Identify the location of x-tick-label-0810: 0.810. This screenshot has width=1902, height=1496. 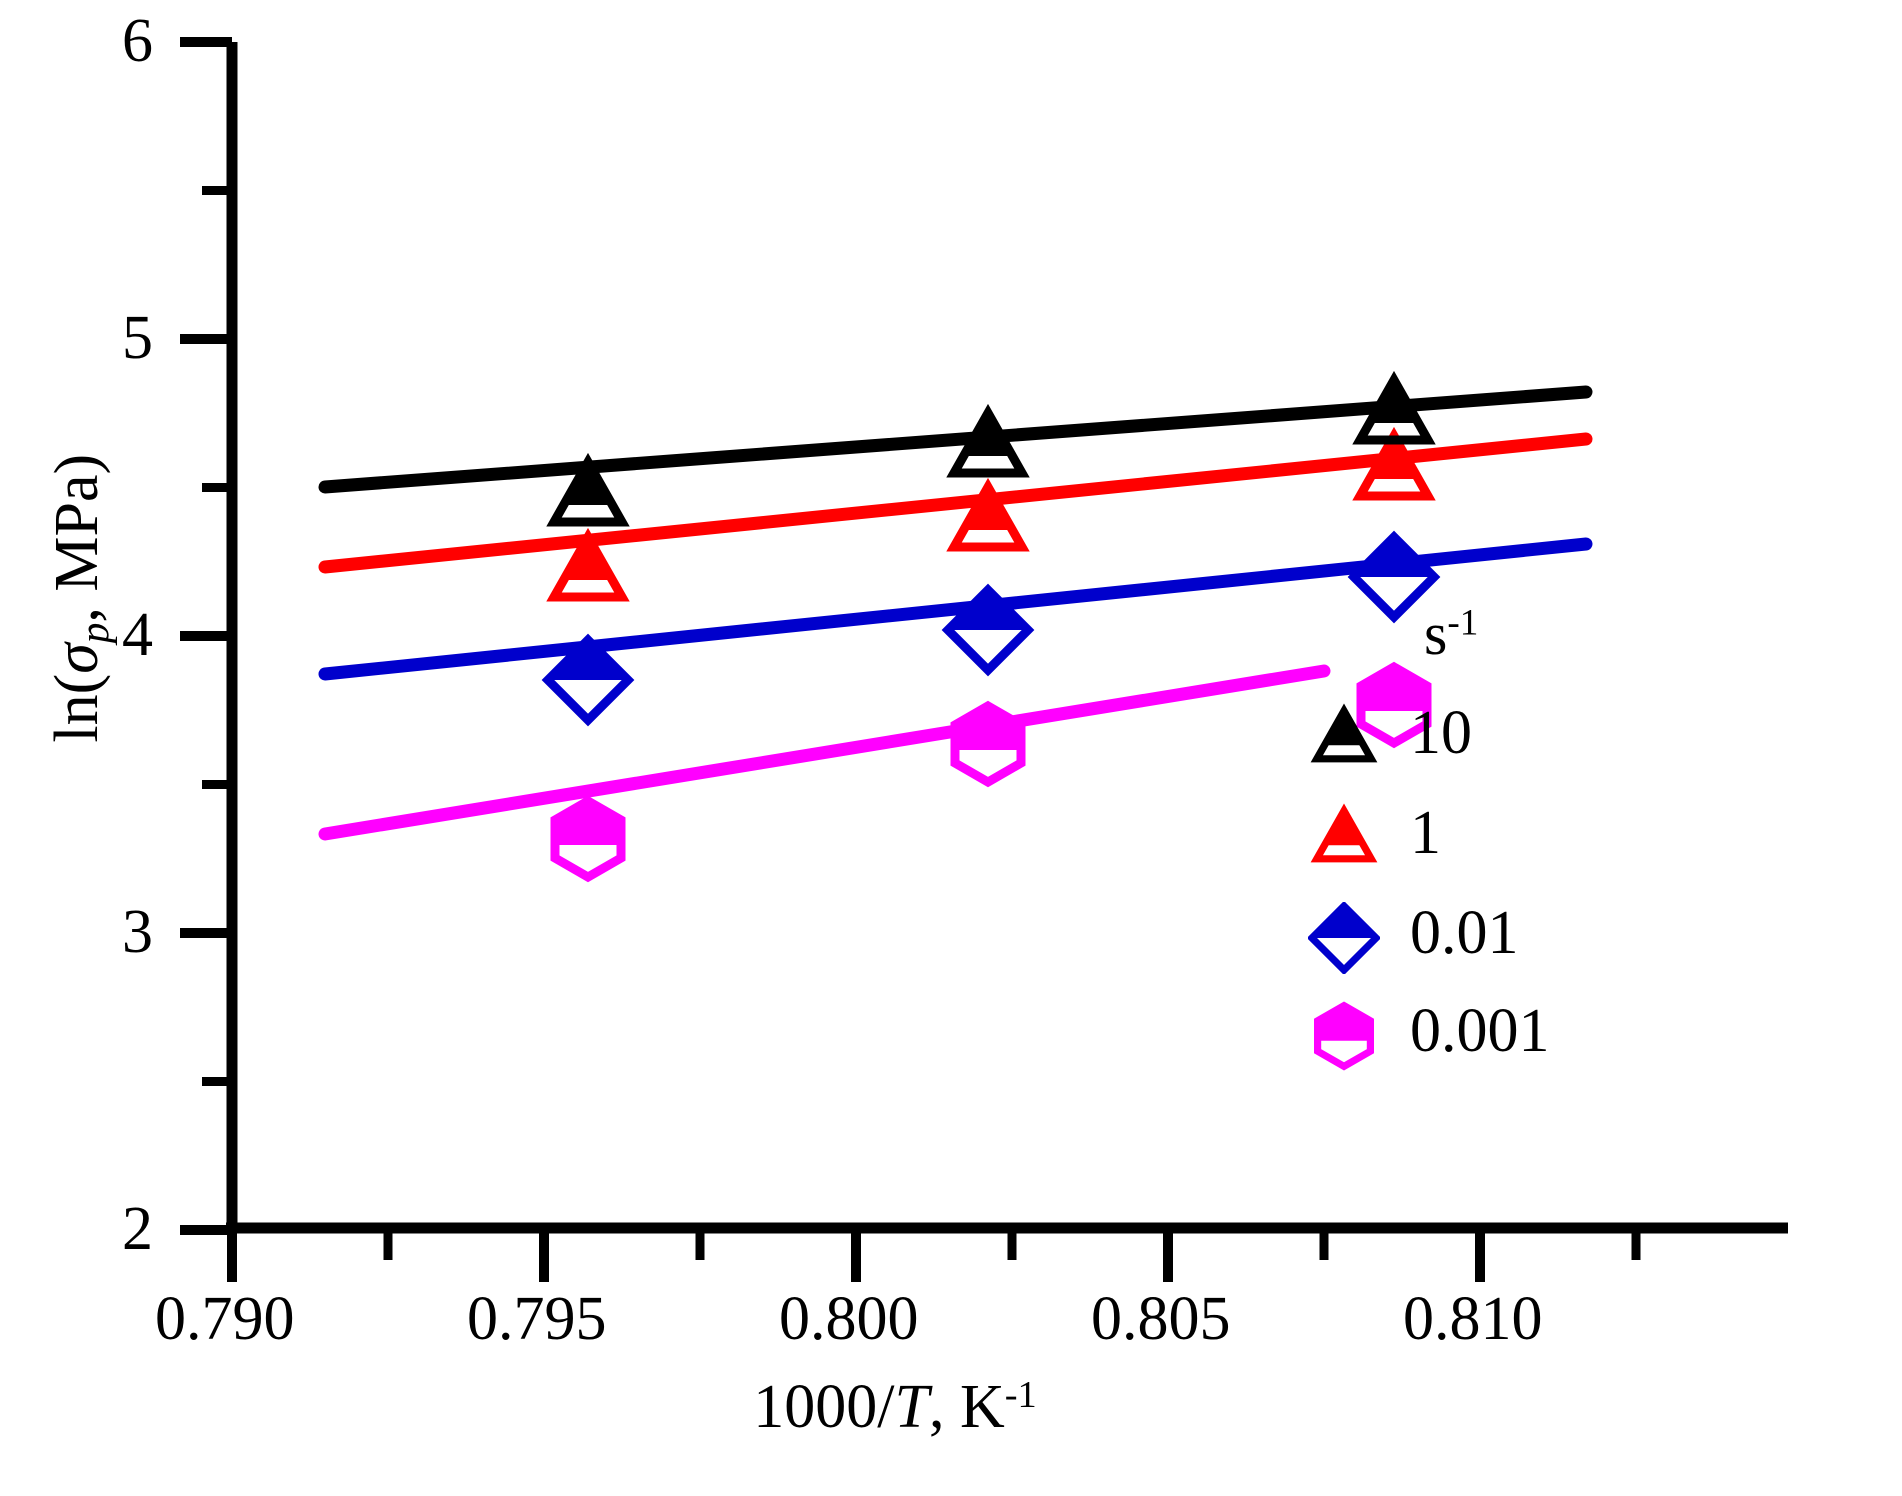
(1473, 1319).